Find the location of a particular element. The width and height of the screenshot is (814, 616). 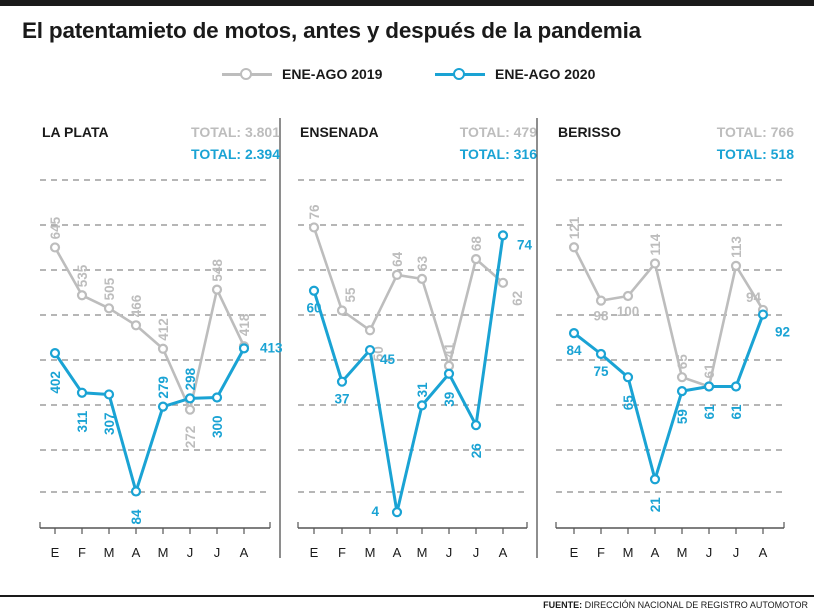

data-label: 418 is located at coordinates (244, 324).